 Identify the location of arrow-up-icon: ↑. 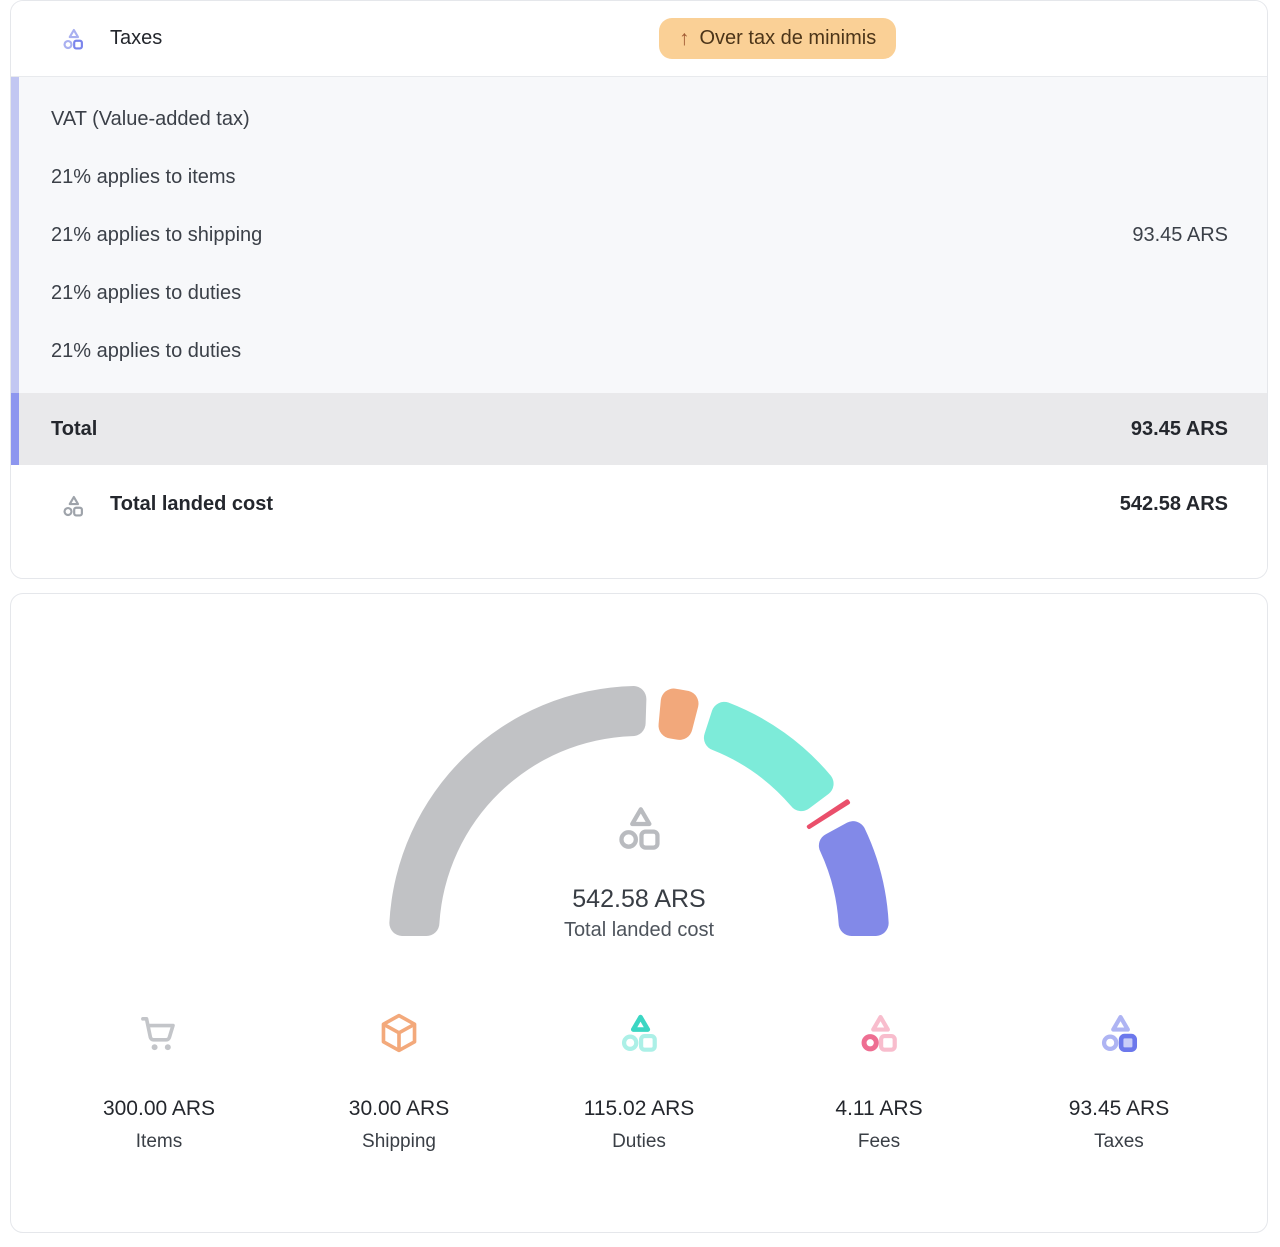
(684, 38).